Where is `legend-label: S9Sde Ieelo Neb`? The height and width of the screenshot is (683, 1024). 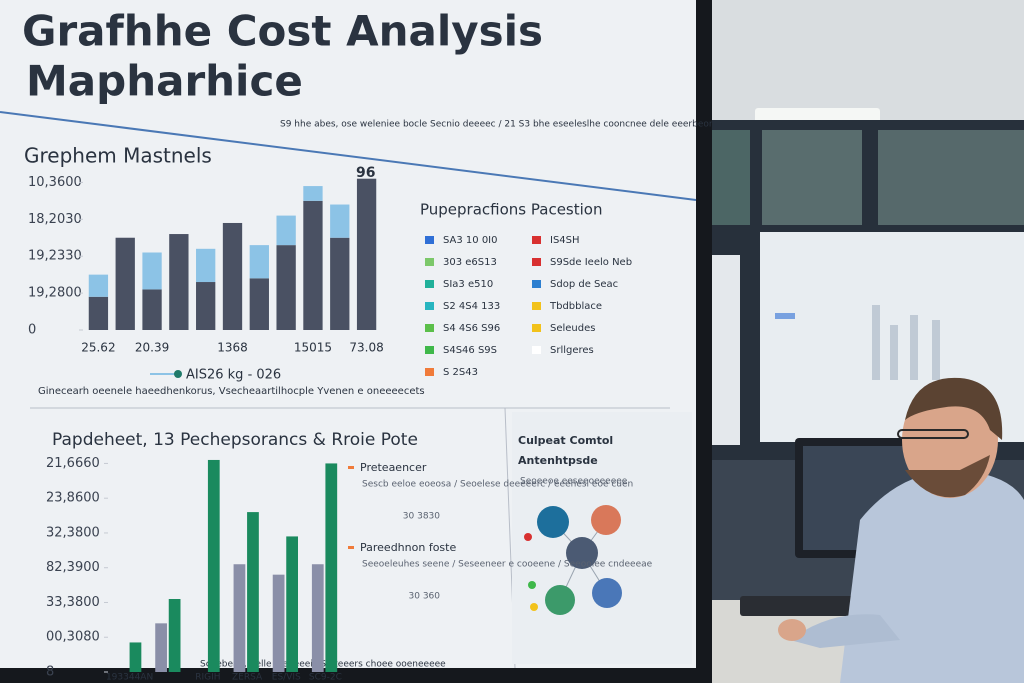
legend-label: S9Sde Ieelo Neb is located at coordinates (591, 262).